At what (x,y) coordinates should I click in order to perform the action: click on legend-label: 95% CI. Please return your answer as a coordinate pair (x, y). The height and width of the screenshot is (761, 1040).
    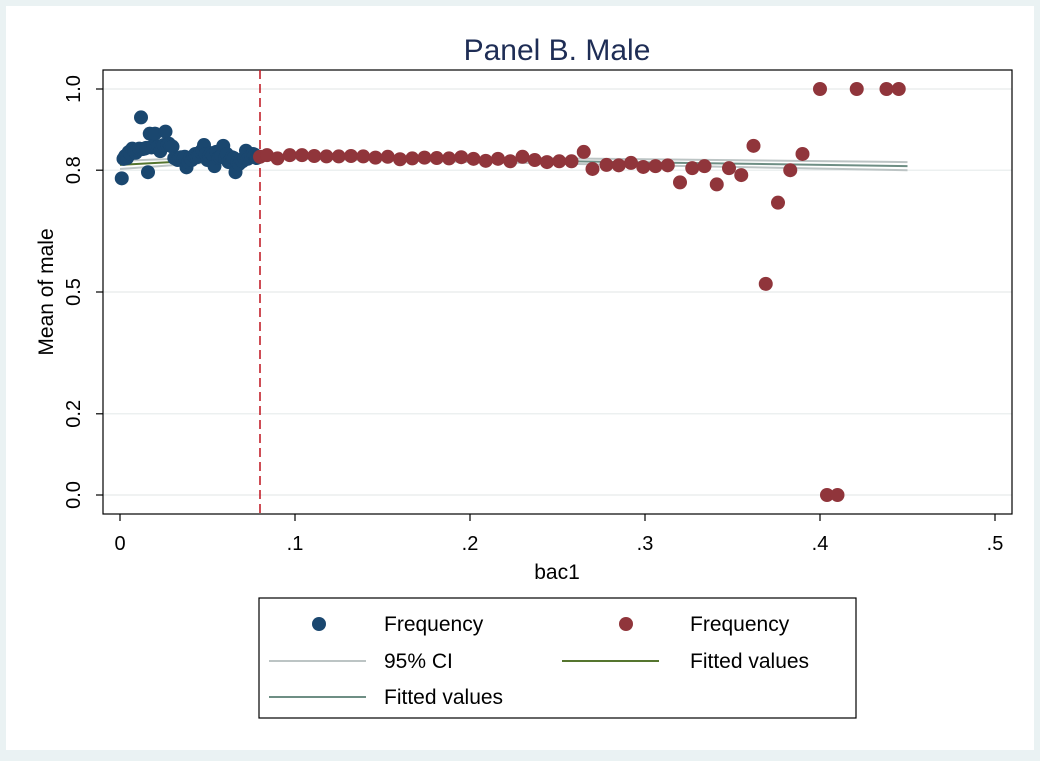
    Looking at the image, I should click on (418, 661).